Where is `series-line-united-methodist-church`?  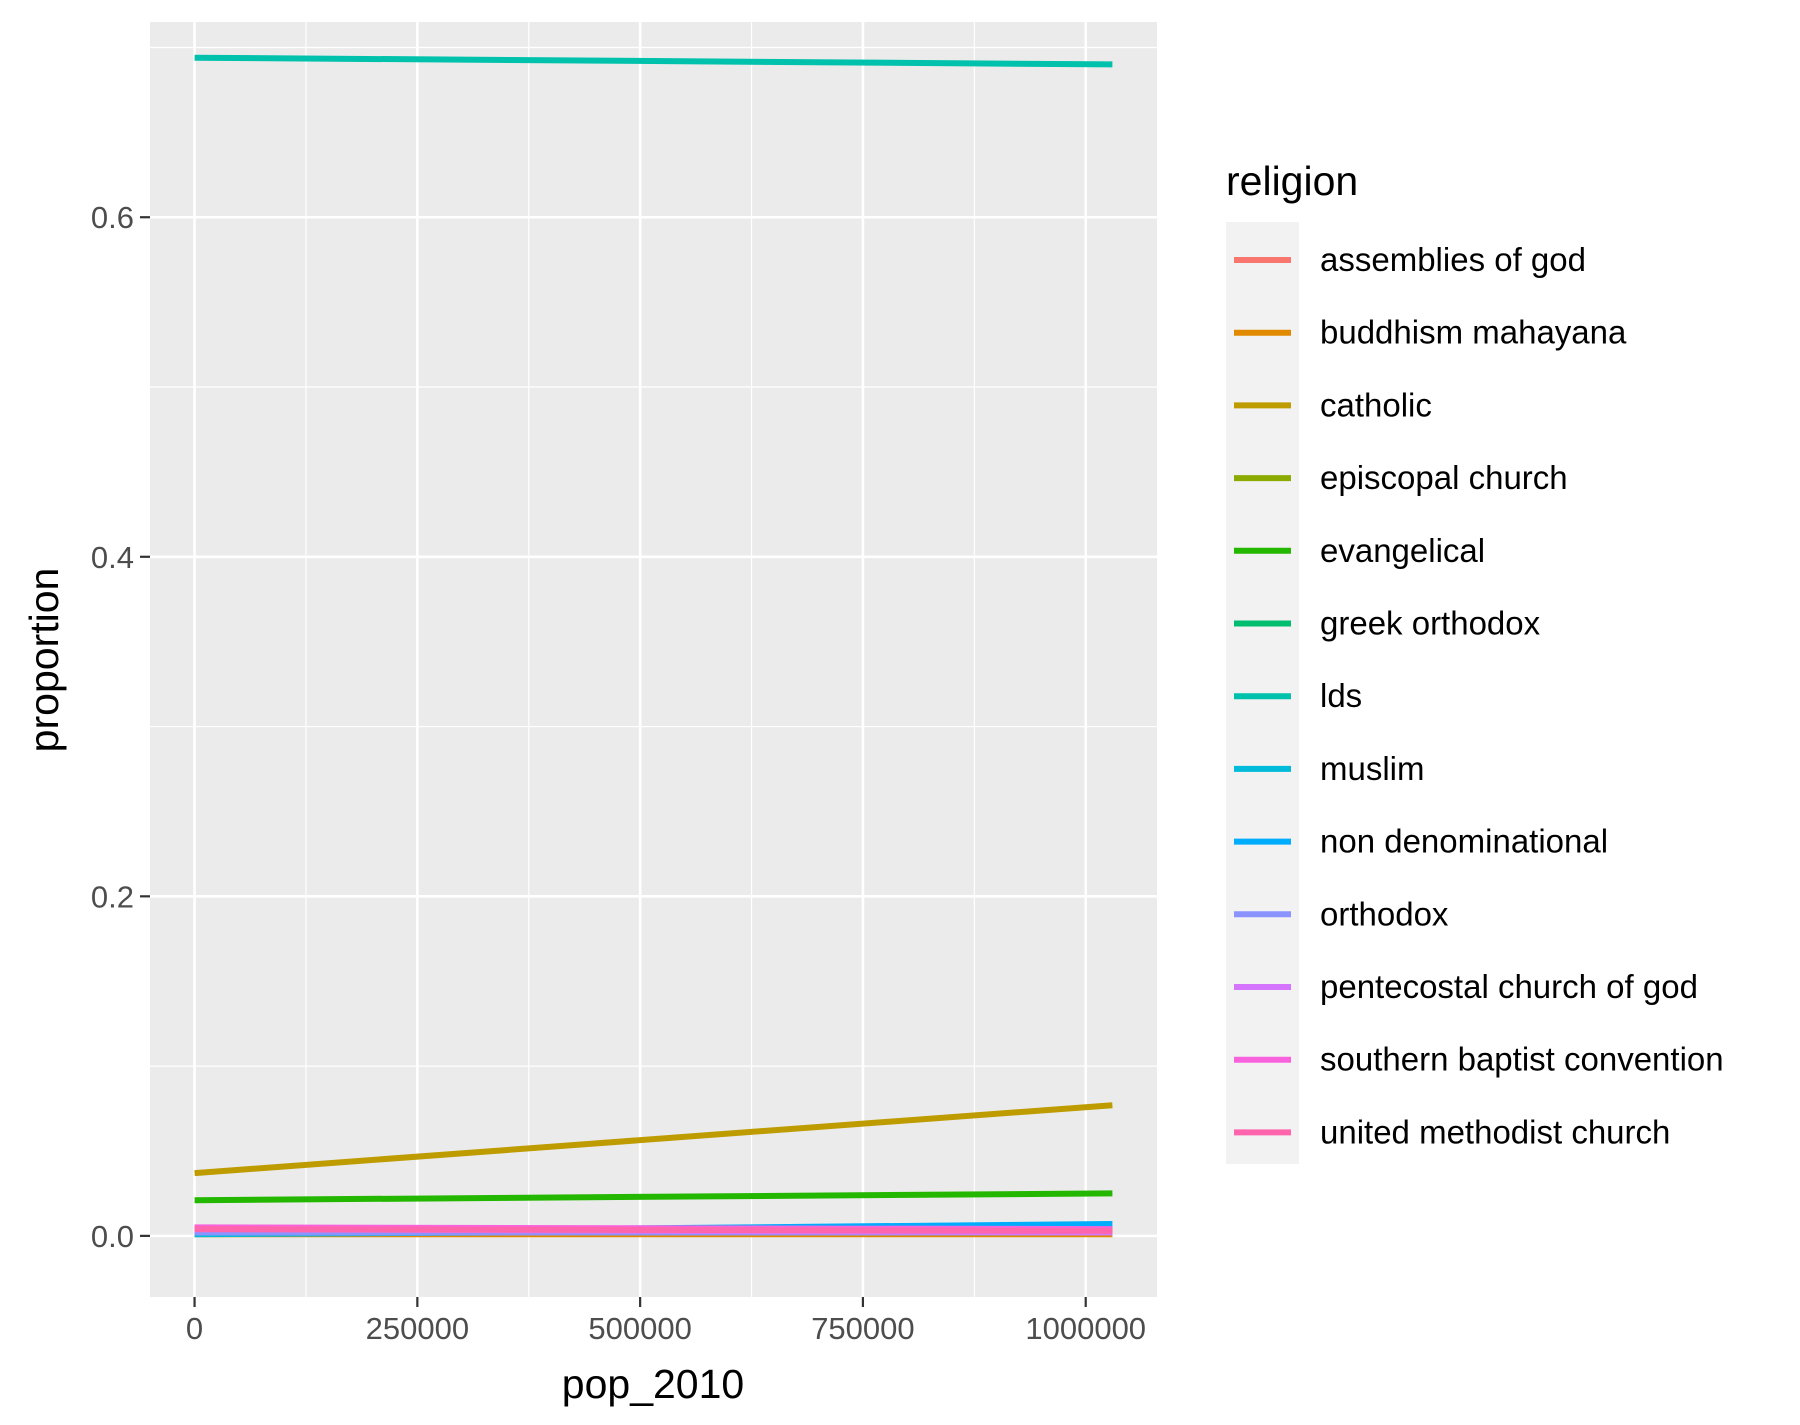 series-line-united-methodist-church is located at coordinates (653, 1230).